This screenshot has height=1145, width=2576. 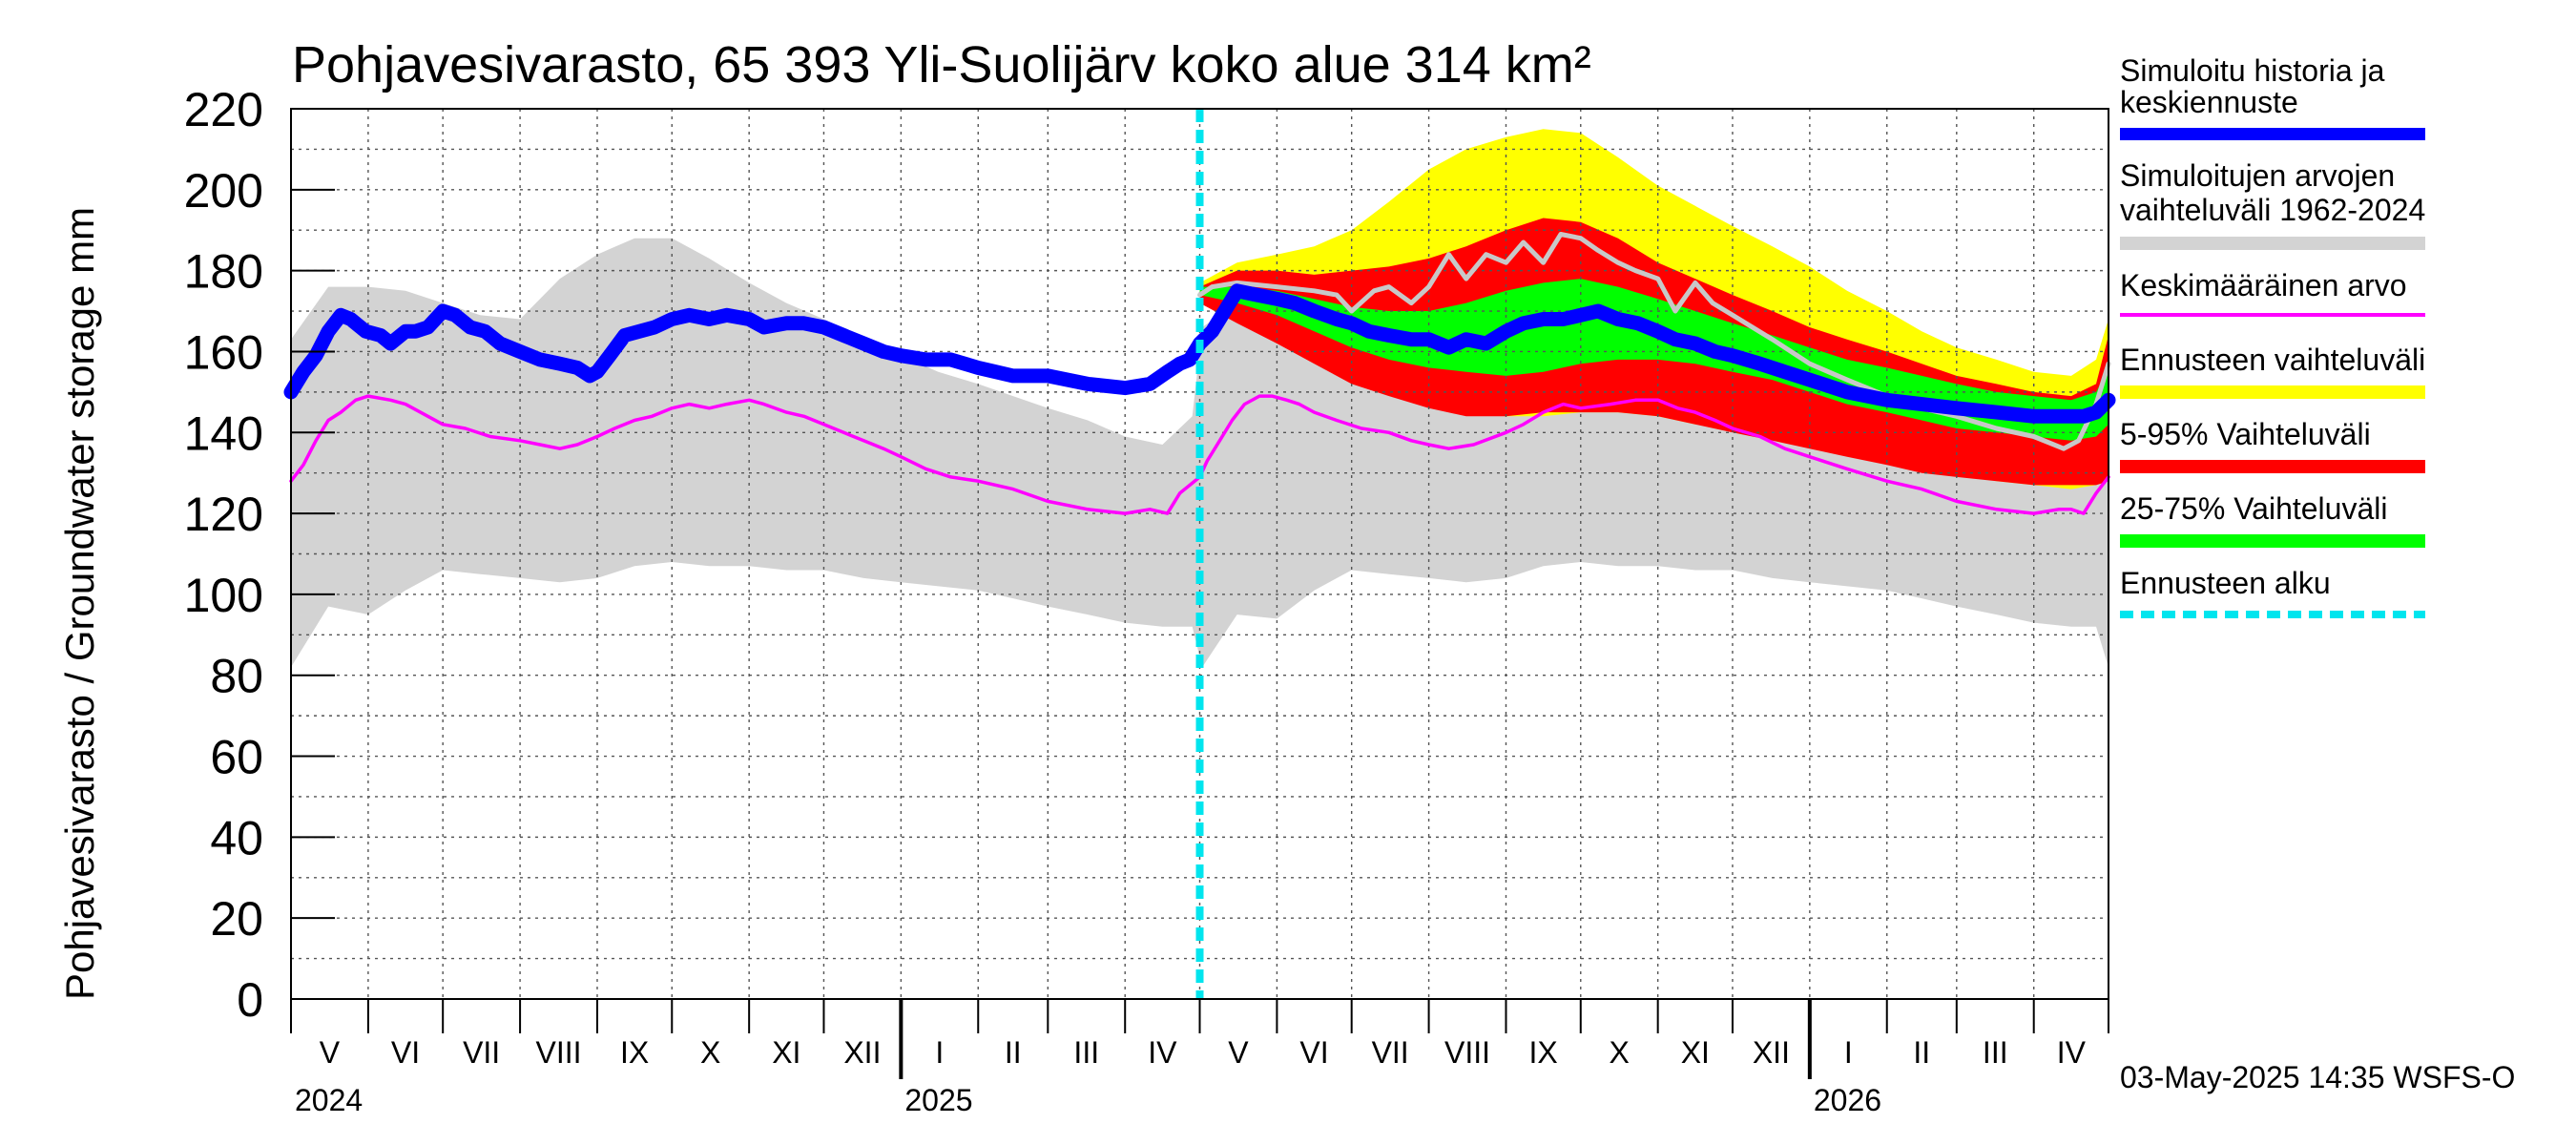 What do you see at coordinates (2252, 70) in the screenshot?
I see `legend-label-history-1: Simuloitu historia ja` at bounding box center [2252, 70].